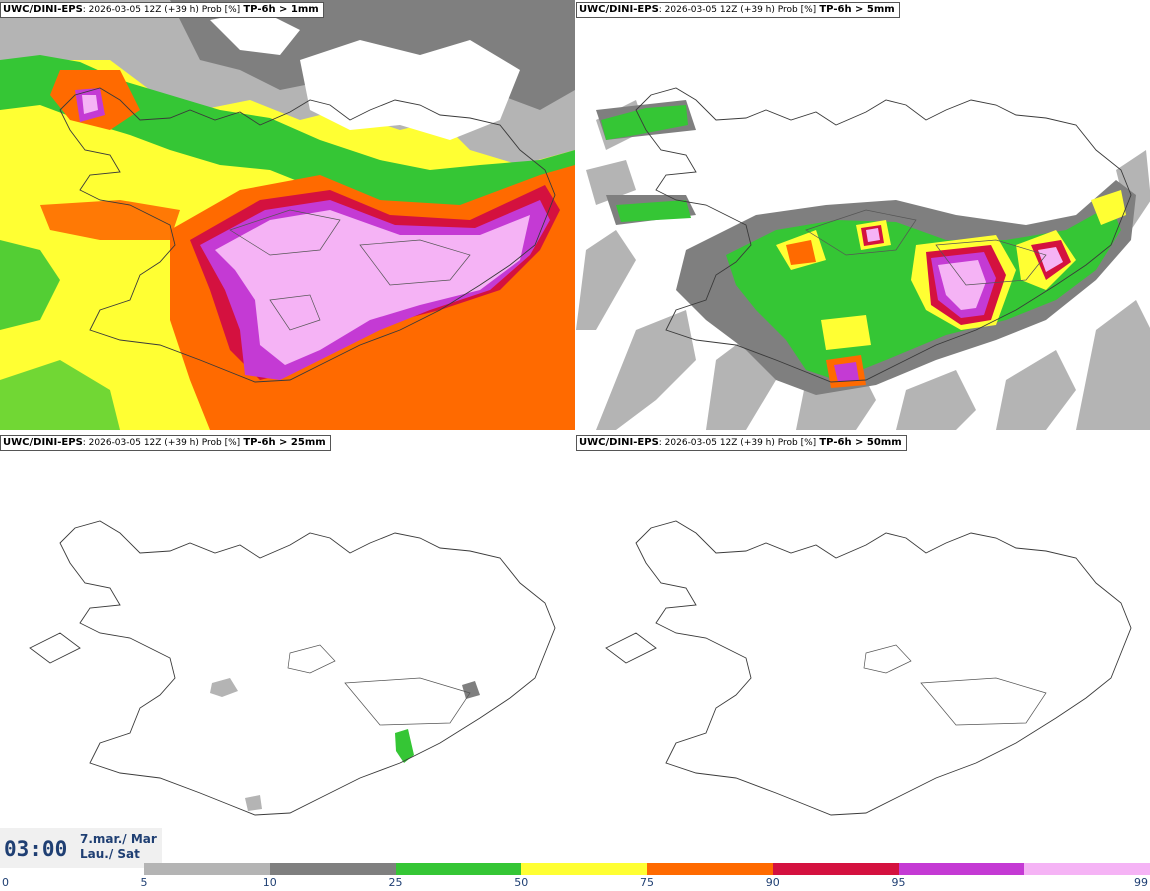 The width and height of the screenshot is (1150, 891). I want to click on valid-time-box: 03:00 7.mar./ Mar Lau./ Sat, so click(81, 848).